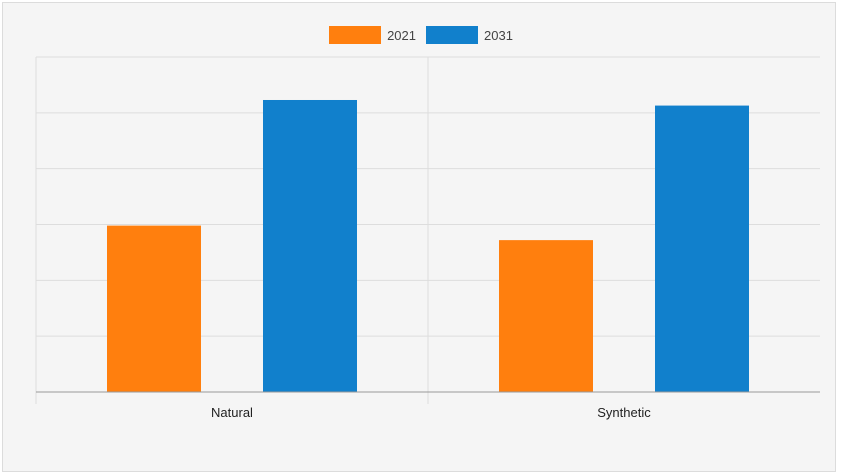 The image size is (842, 476). I want to click on legend-item-2031: 2031, so click(469, 35).